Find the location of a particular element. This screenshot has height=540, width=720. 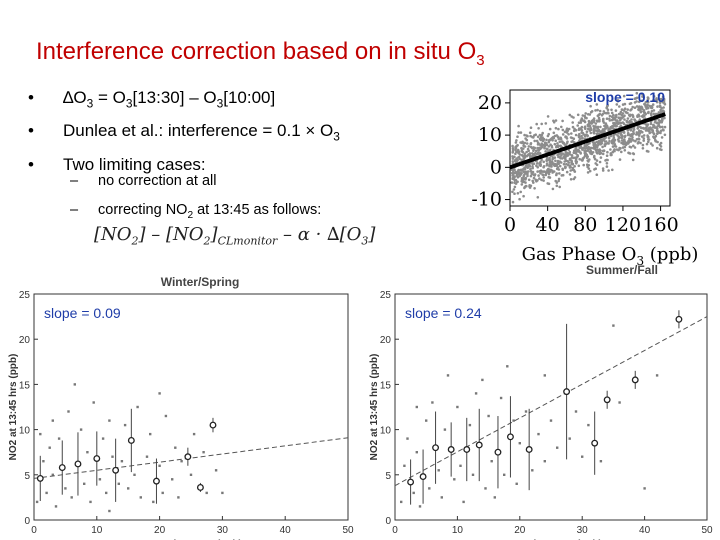

y-tick-label: 10 is located at coordinates (386, 431).